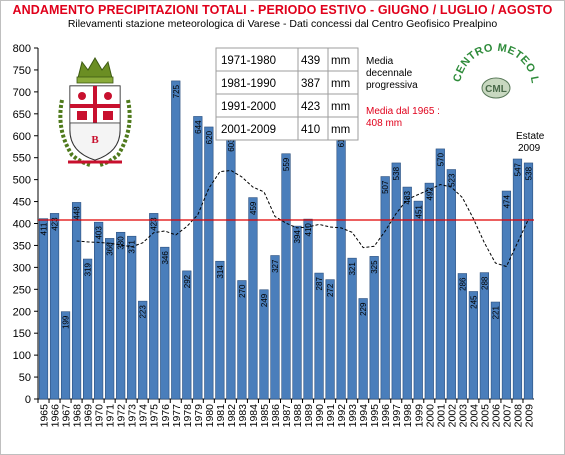 This screenshot has height=455, width=565. Describe the element at coordinates (364, 416) in the screenshot. I see `x-tick-label: 1994` at that location.